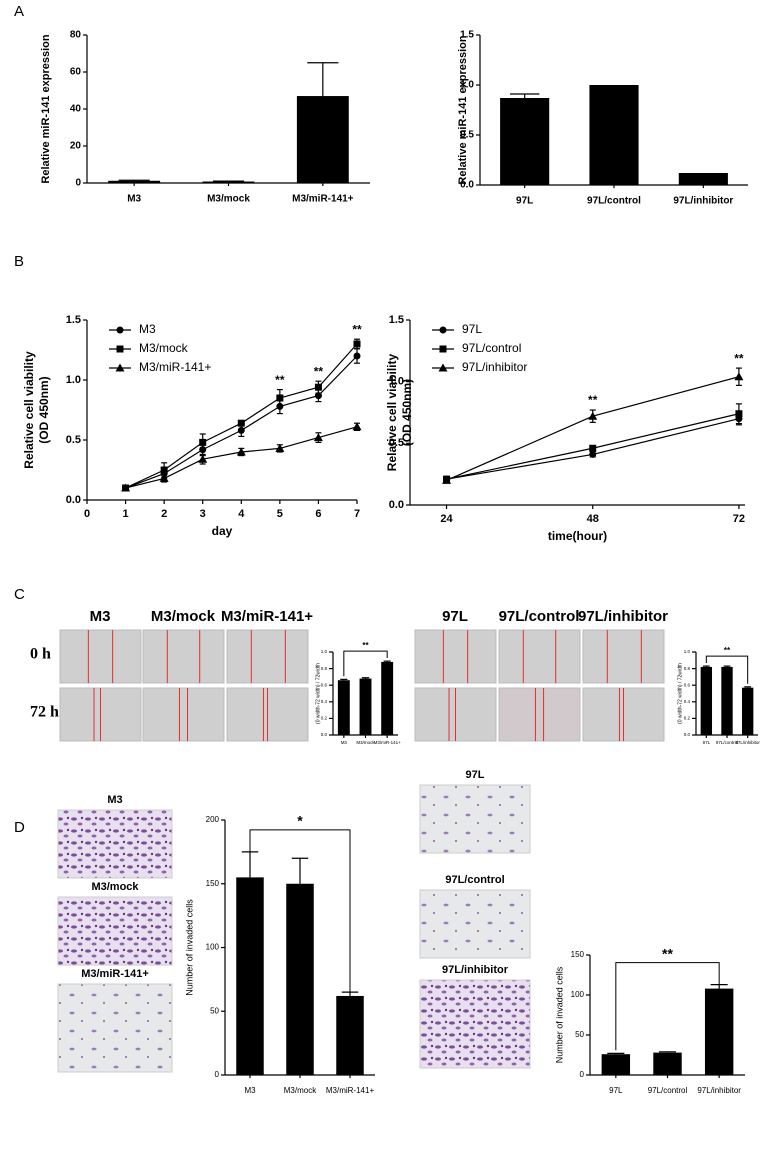  Describe the element at coordinates (668, 1090) in the screenshot. I see `x-tick-label: 97L/control` at that location.